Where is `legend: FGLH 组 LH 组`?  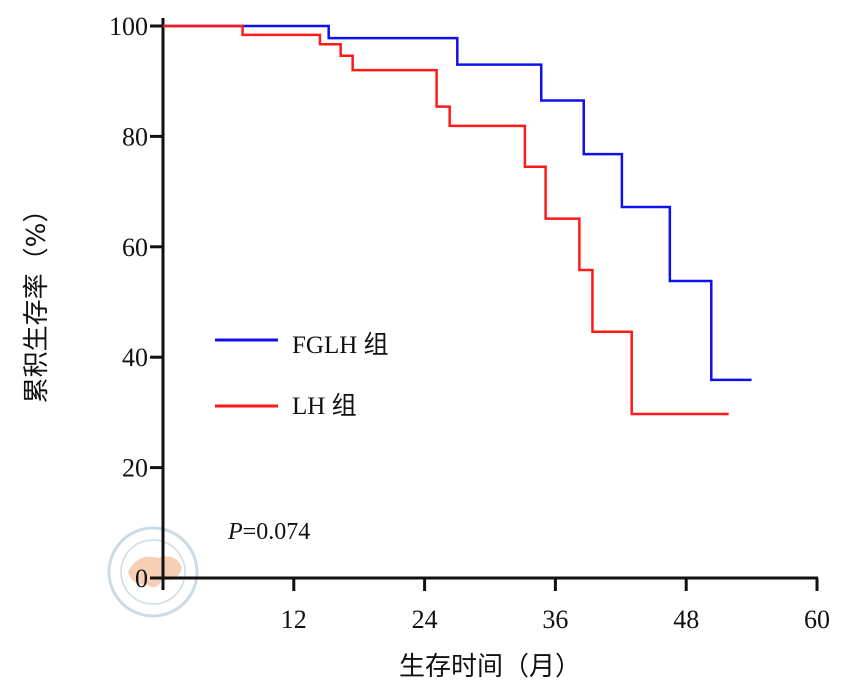
legend: FGLH 组 LH 组 is located at coordinates (302, 375).